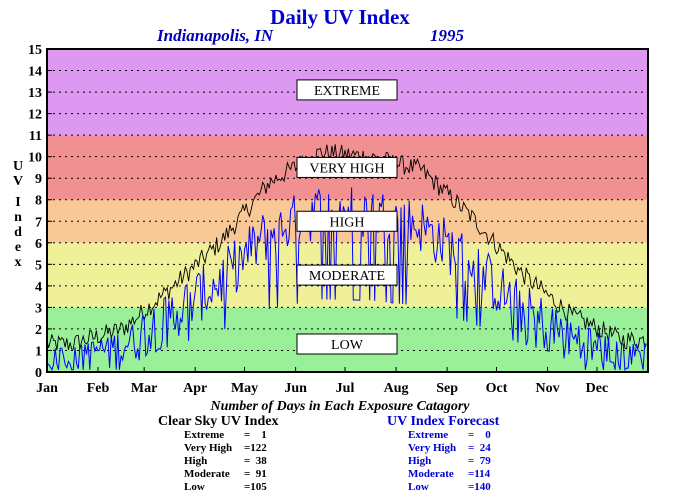  What do you see at coordinates (547, 388) in the screenshot?
I see `month-label: Nov` at bounding box center [547, 388].